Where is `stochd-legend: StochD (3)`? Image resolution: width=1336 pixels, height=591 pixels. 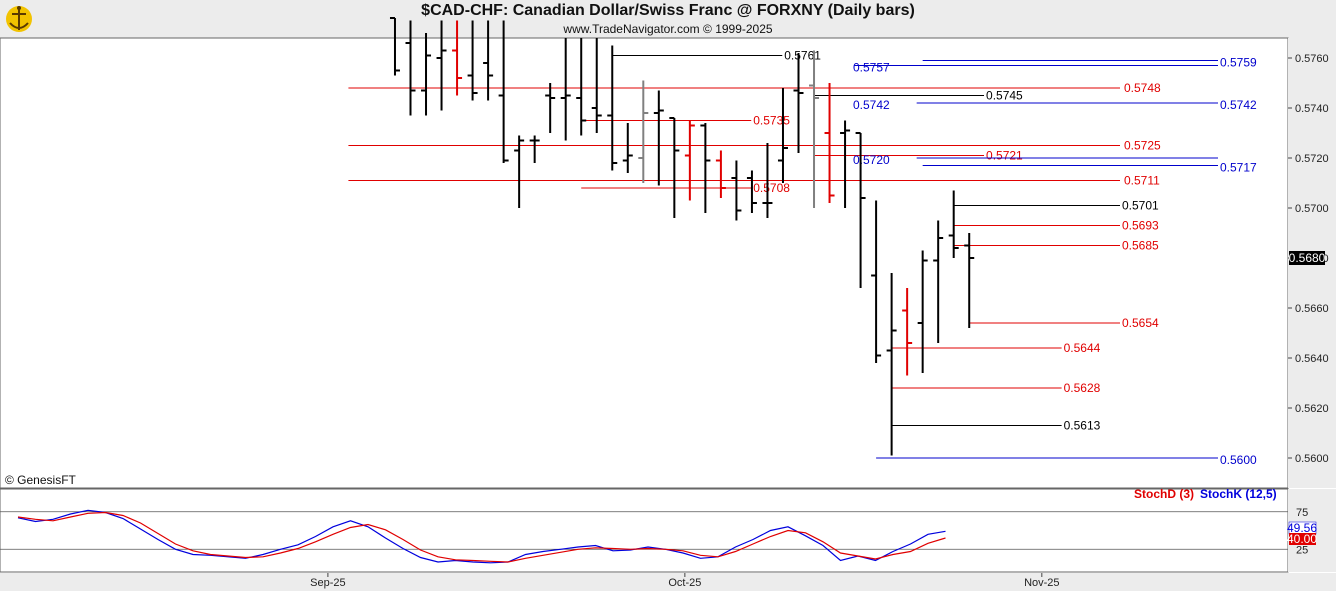
stochd-legend: StochD (3) is located at coordinates (1164, 494).